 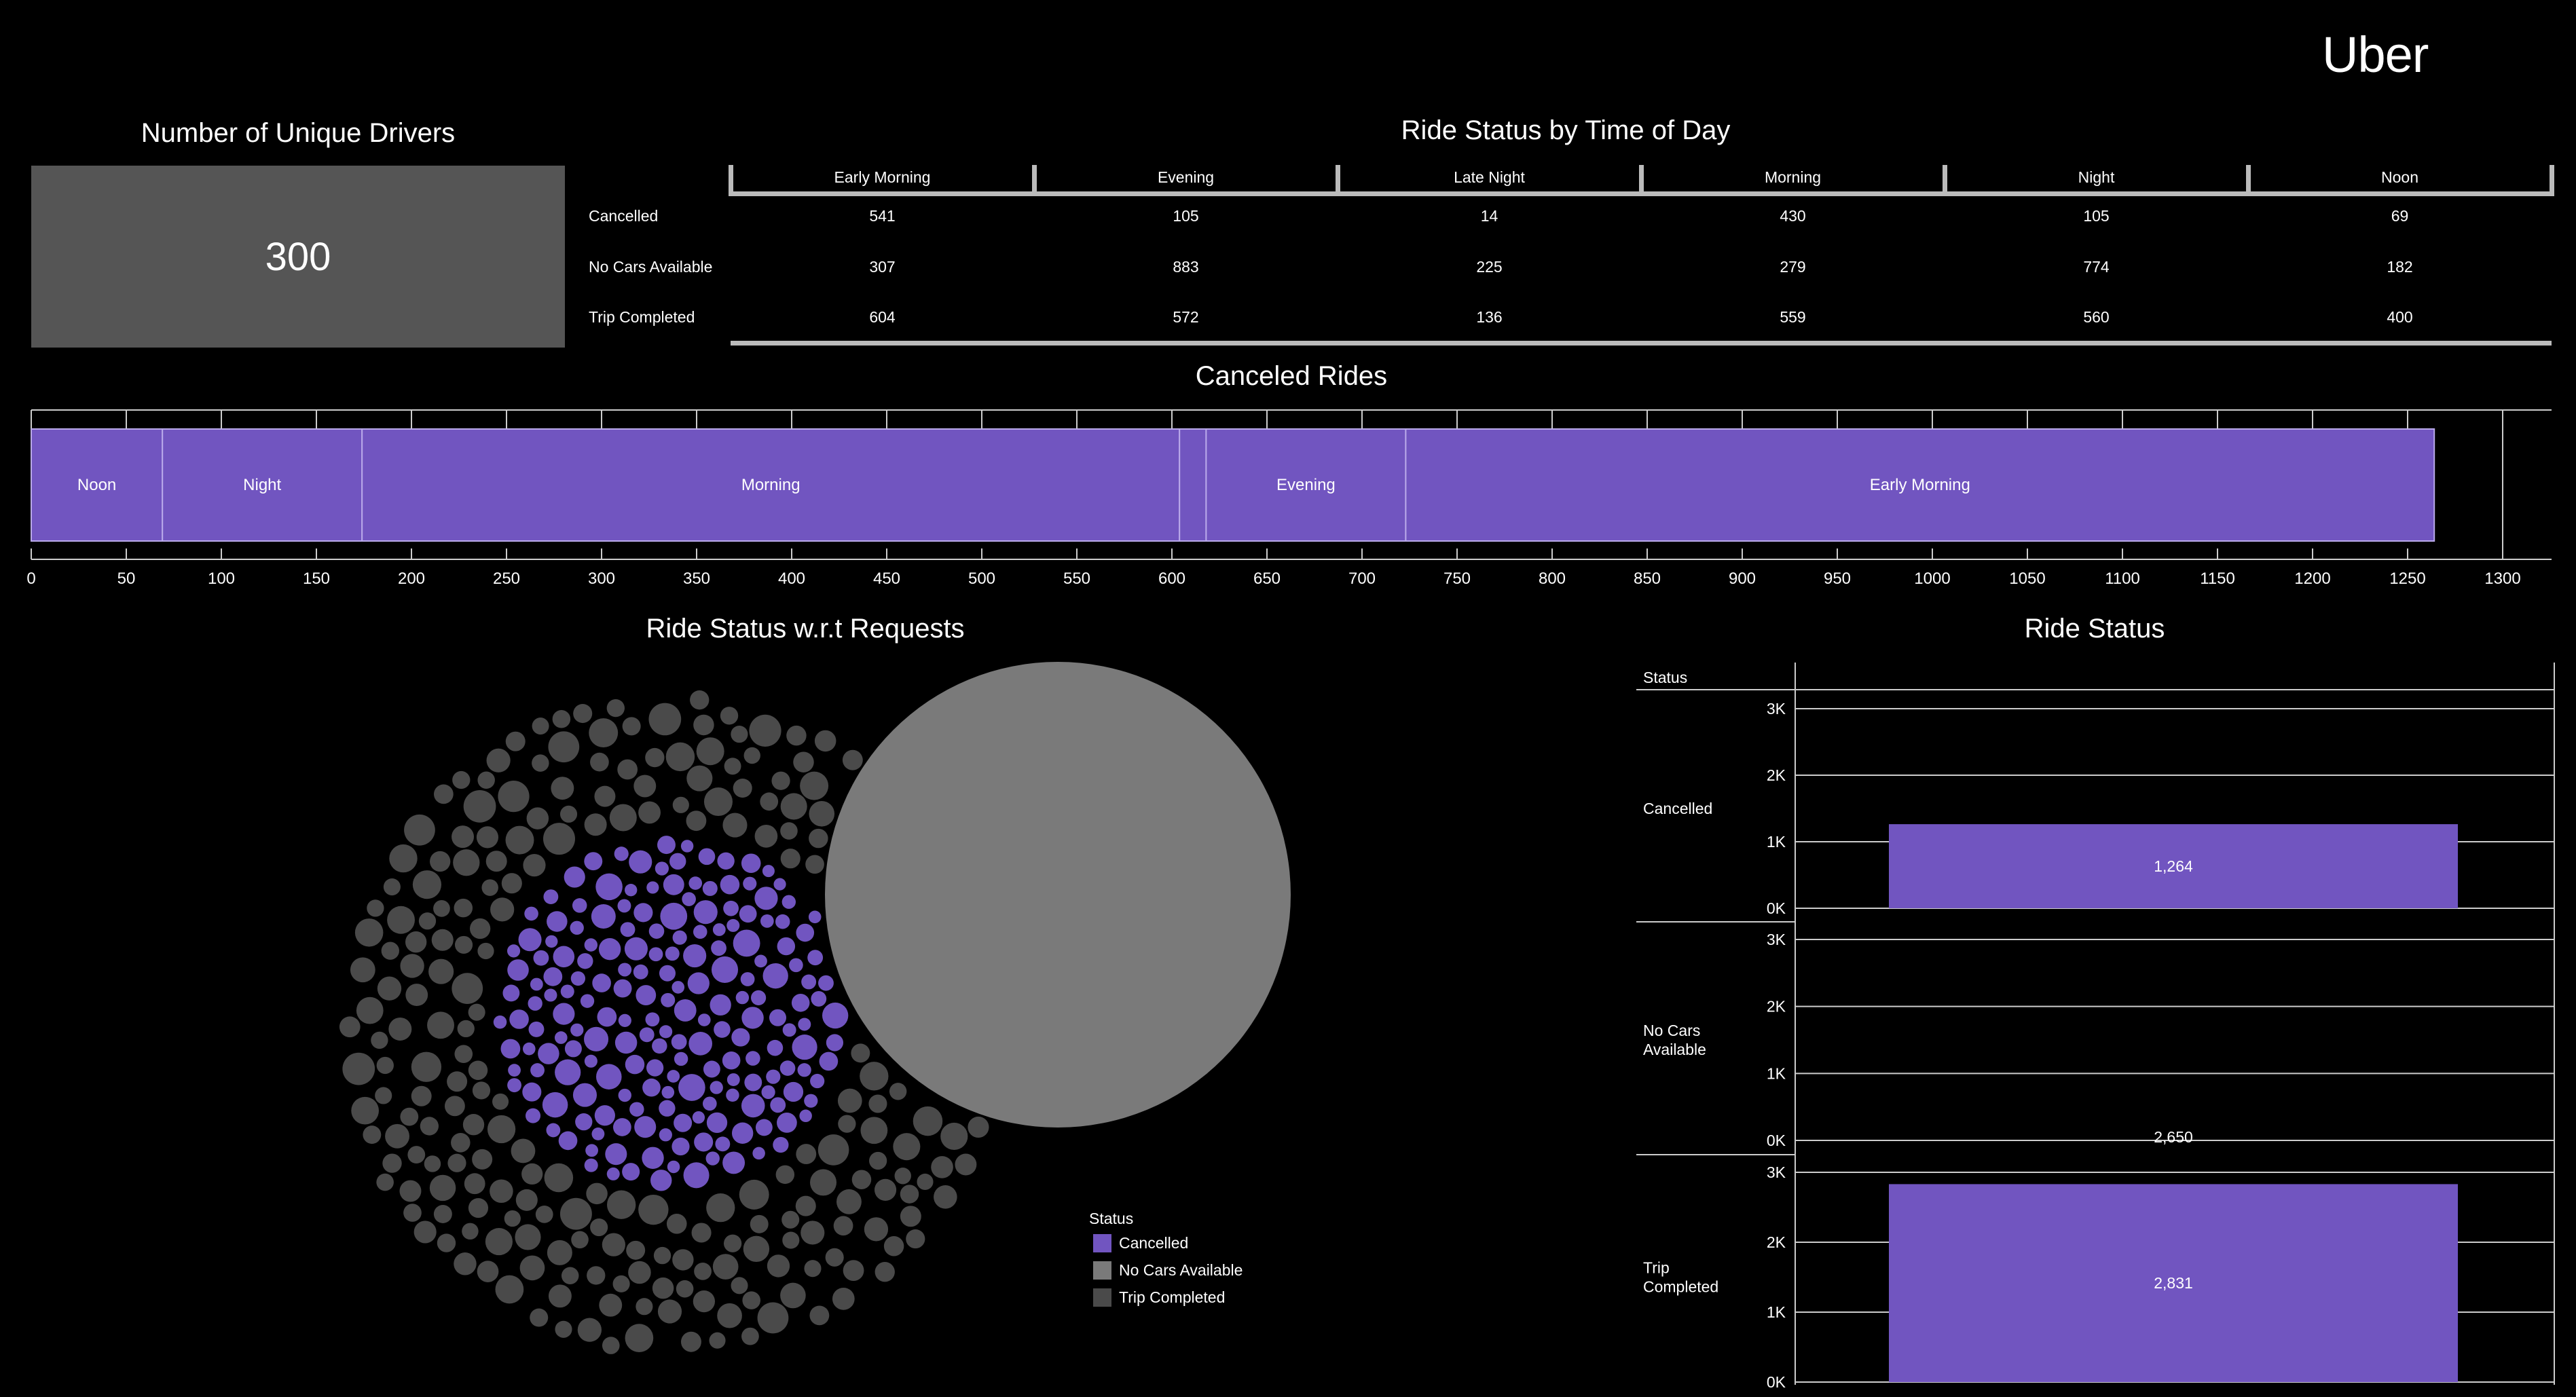 I want to click on y-tick-label: 2K, so click(x=1777, y=1007).